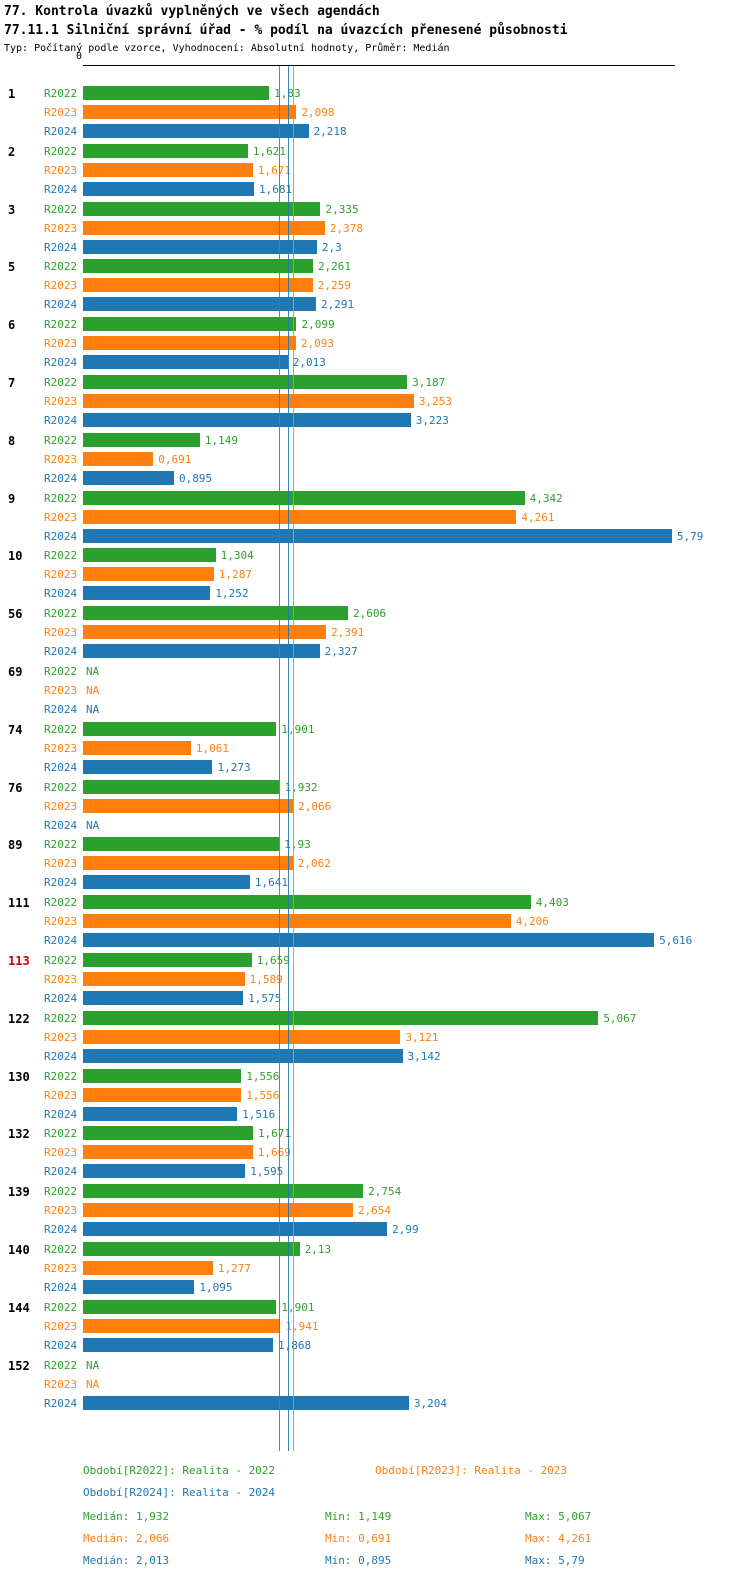  What do you see at coordinates (555, 1560) in the screenshot?
I see `stat-max-r2024: Max: 5,79` at bounding box center [555, 1560].